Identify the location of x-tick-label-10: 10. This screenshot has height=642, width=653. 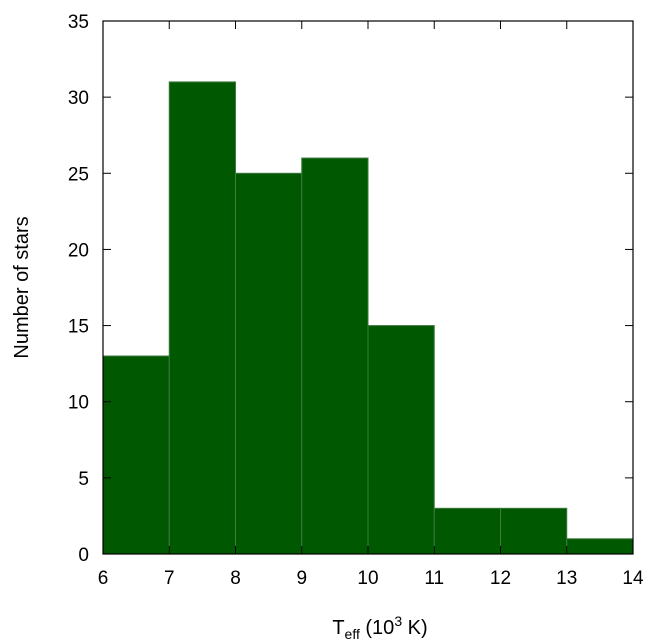
(367, 578).